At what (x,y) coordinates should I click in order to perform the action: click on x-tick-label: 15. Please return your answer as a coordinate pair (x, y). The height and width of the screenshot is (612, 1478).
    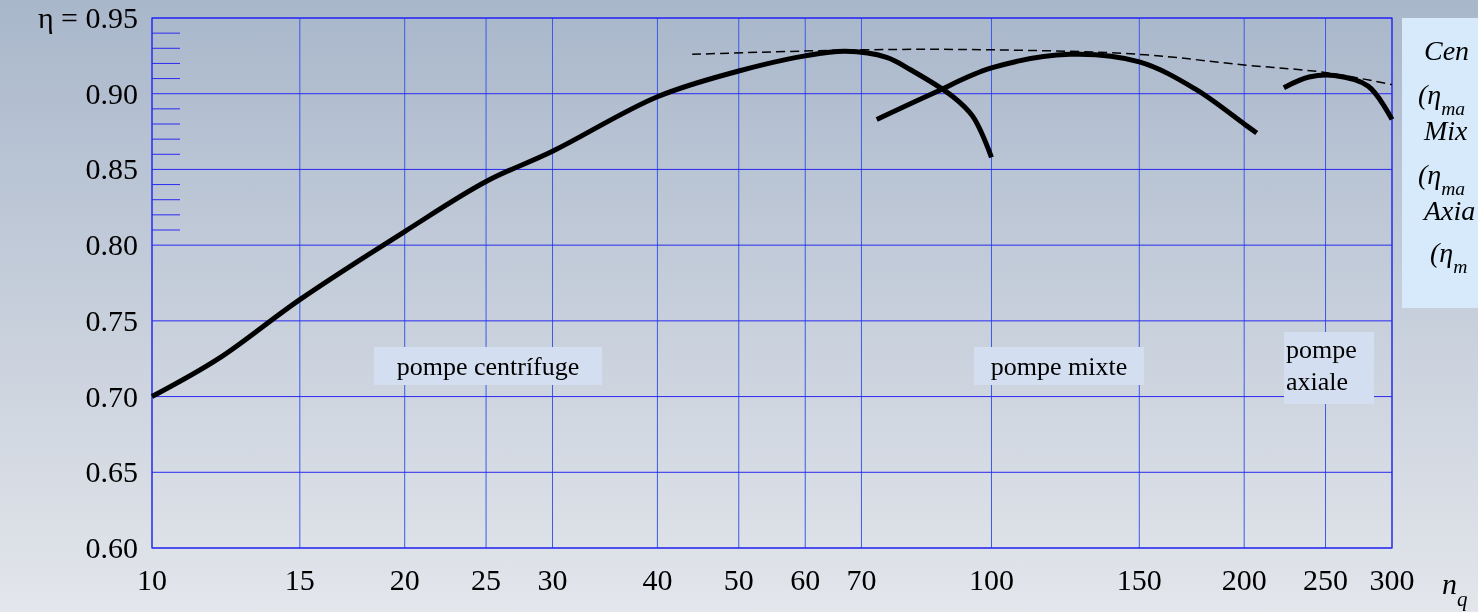
    Looking at the image, I should click on (299, 579).